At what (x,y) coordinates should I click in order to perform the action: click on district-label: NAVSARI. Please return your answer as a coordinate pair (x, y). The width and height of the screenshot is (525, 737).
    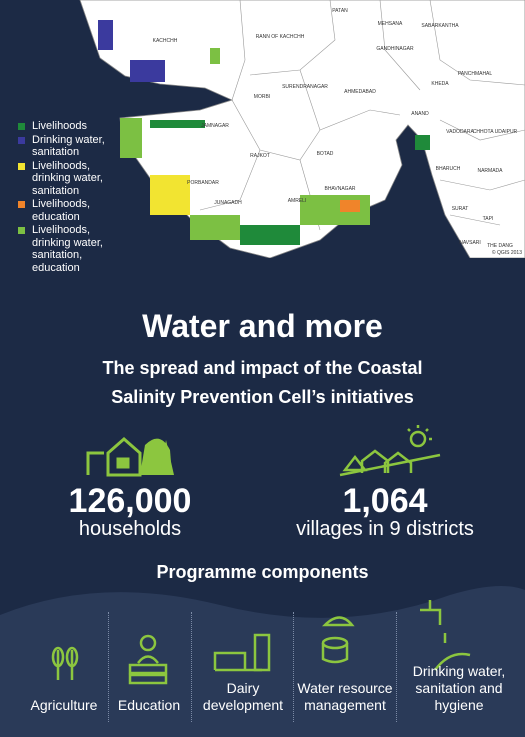
    Looking at the image, I should click on (470, 243).